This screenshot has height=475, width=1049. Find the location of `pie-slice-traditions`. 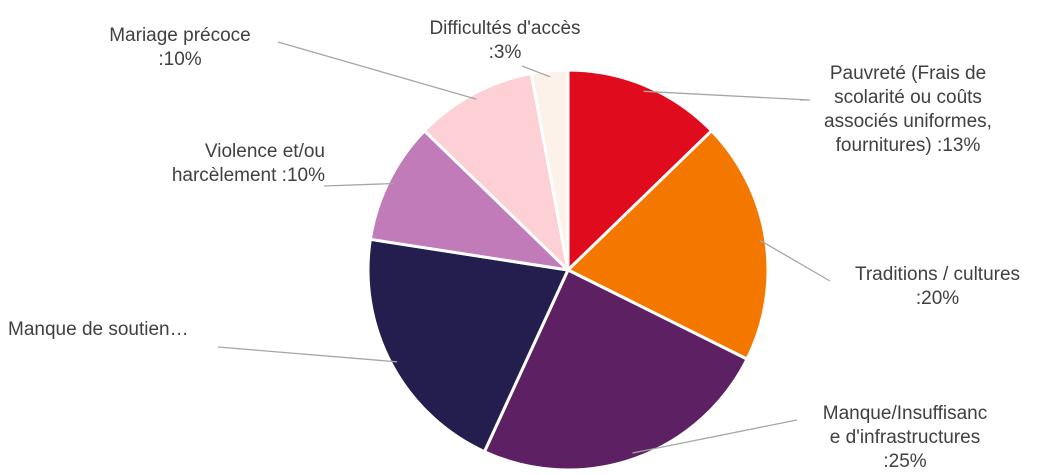

pie-slice-traditions is located at coordinates (668, 245).